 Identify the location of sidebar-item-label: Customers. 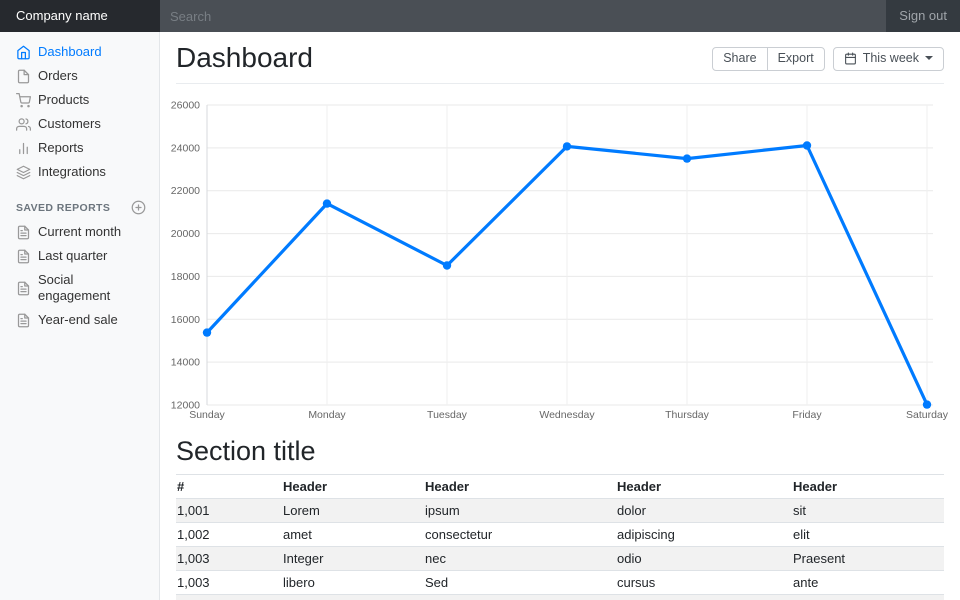
(69, 123).